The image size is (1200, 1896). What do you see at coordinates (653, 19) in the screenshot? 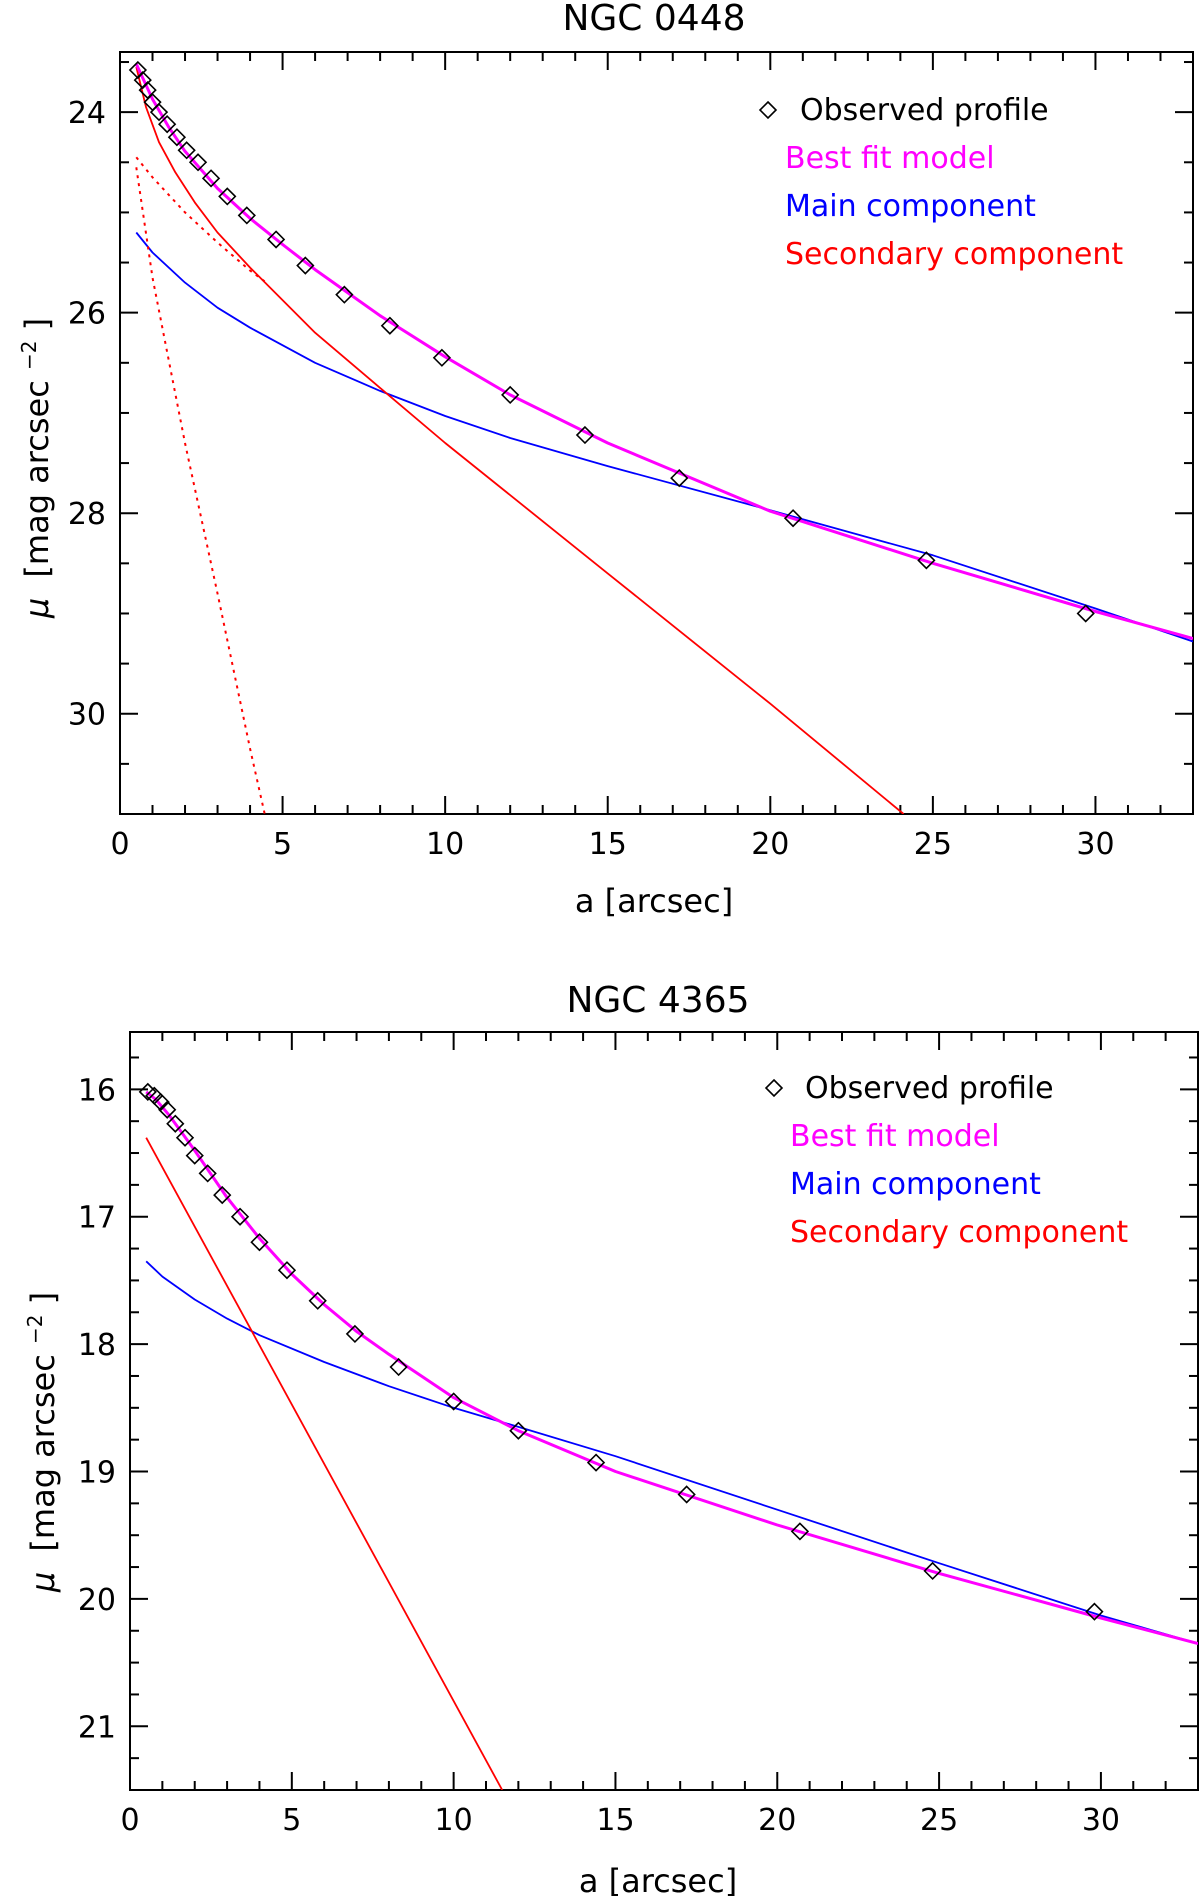
I see `chart-title: NGC 0448` at bounding box center [653, 19].